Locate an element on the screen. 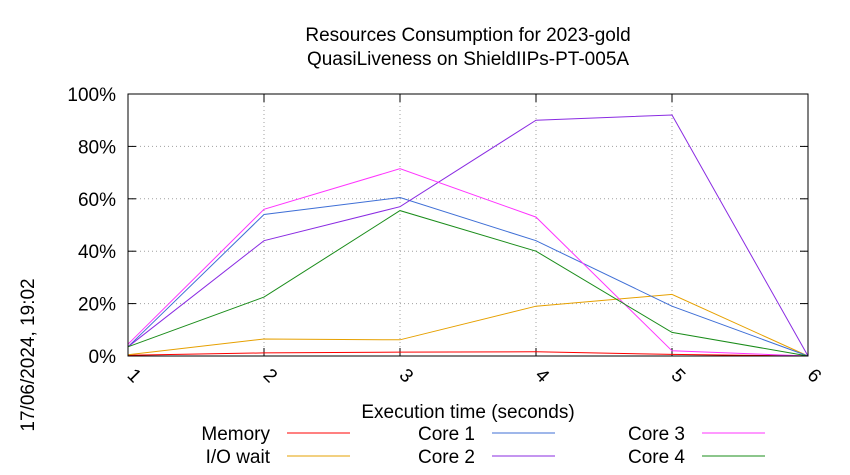 This screenshot has width=850, height=475. chart-subtitle: QuasiLiveness on ShieldIIPs-PT-005A is located at coordinates (468, 59).